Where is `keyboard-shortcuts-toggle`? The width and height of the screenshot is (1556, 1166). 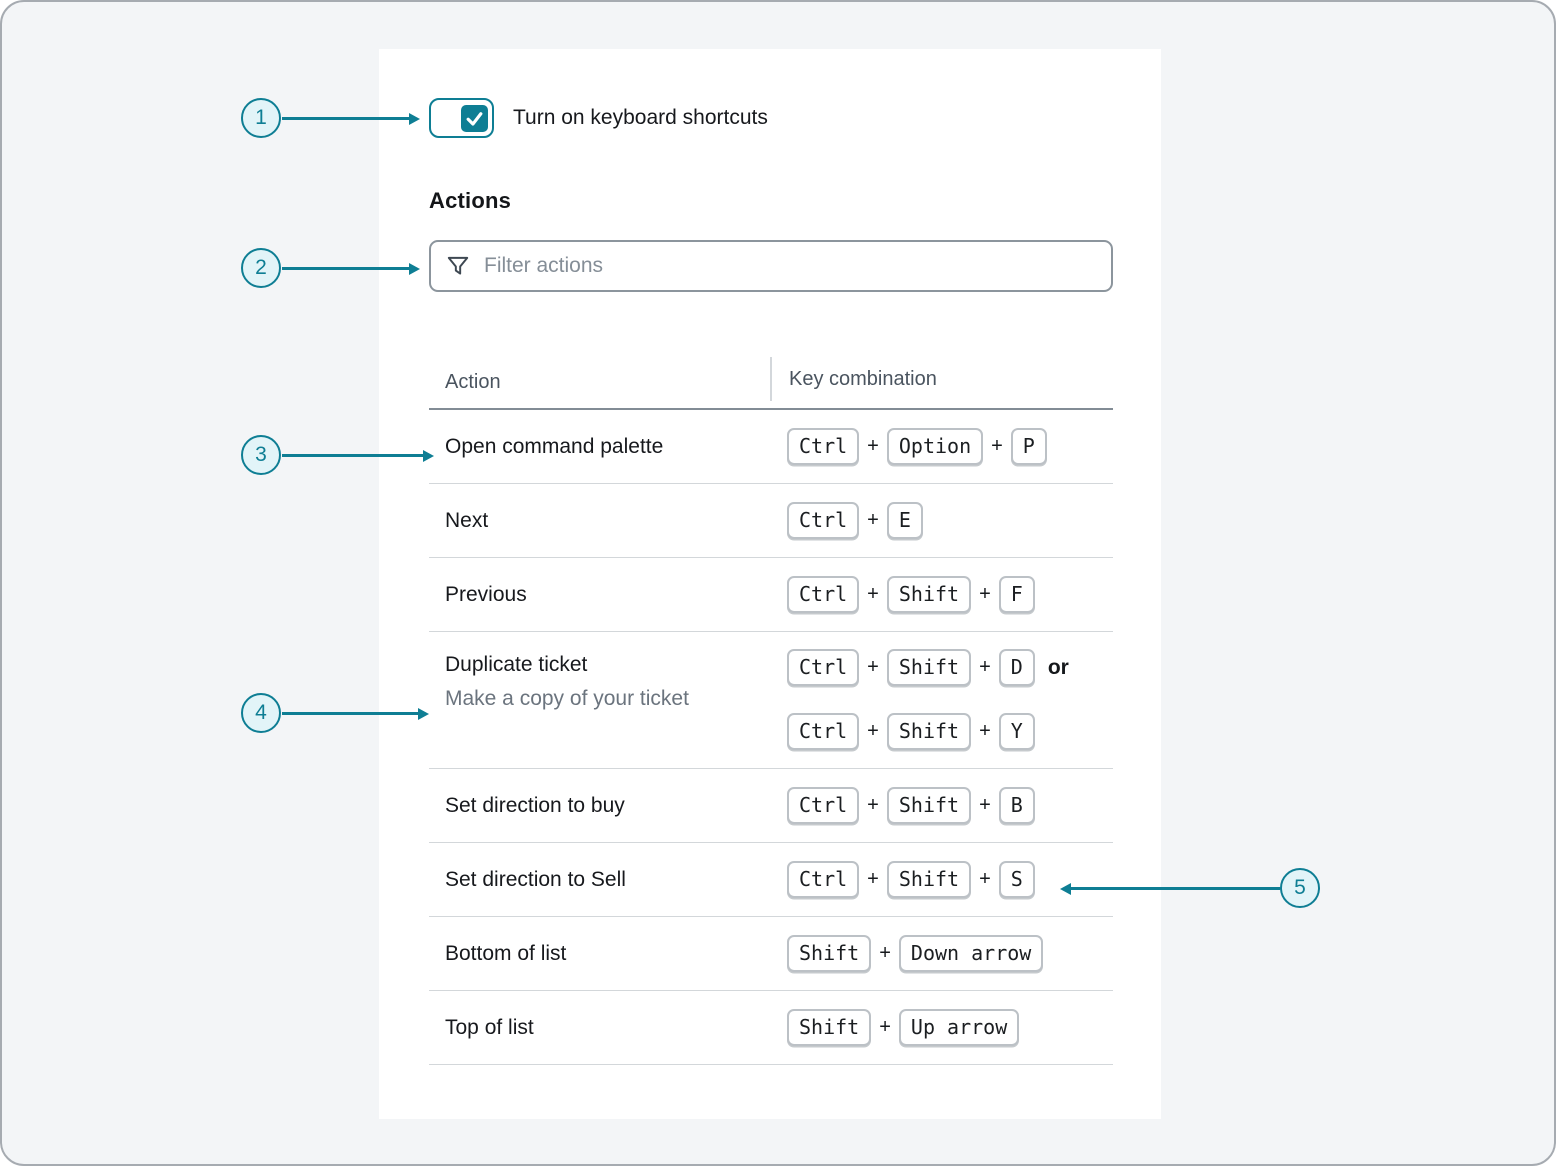 keyboard-shortcuts-toggle is located at coordinates (461, 118).